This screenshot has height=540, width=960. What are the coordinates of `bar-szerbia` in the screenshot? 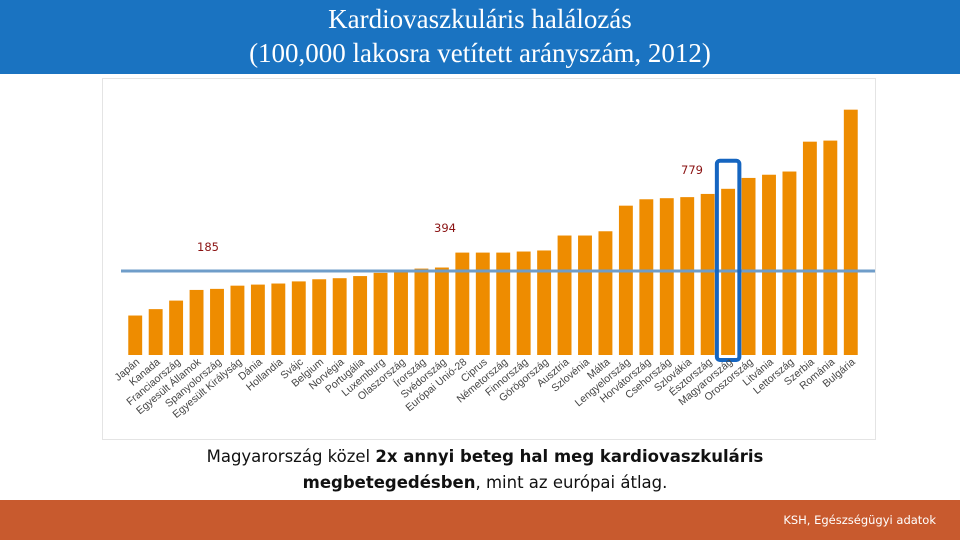 It's located at (809, 248).